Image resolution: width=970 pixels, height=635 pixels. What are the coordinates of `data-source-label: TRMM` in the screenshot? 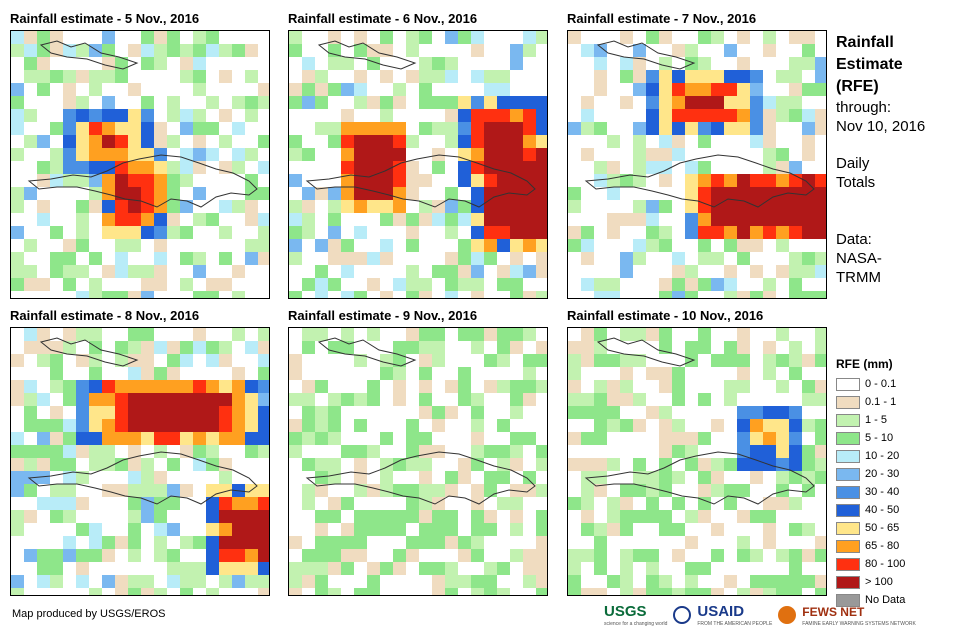 It's located at (858, 277).